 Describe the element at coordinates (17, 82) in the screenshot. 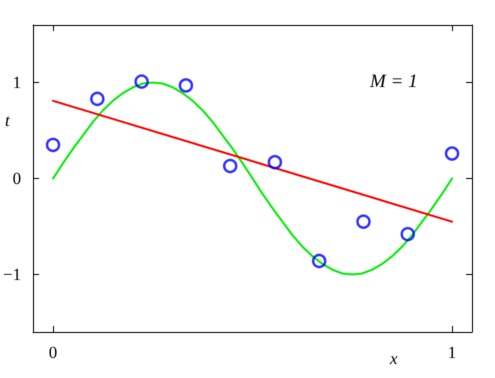

I see `y-tick-label: 1` at that location.